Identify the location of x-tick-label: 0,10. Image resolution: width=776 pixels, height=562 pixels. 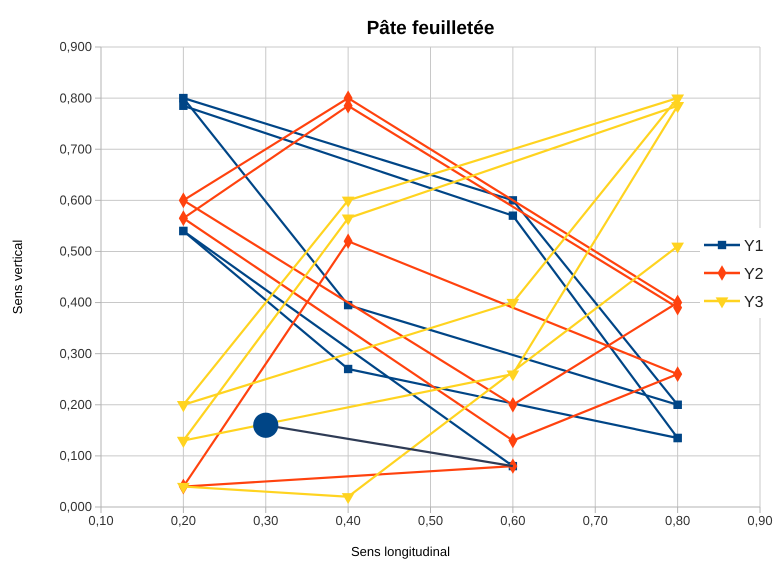
(101, 520).